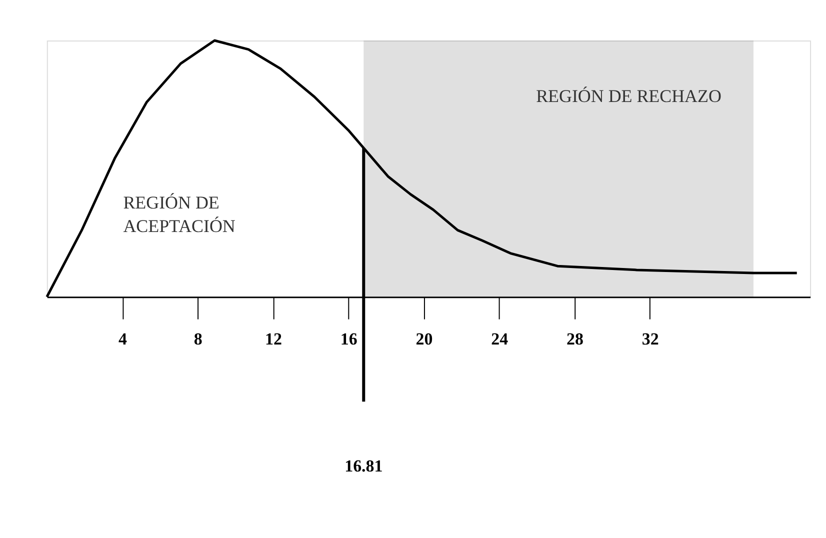 This screenshot has width=826, height=538. Describe the element at coordinates (273, 338) in the screenshot. I see `x-tick-label: 12` at that location.